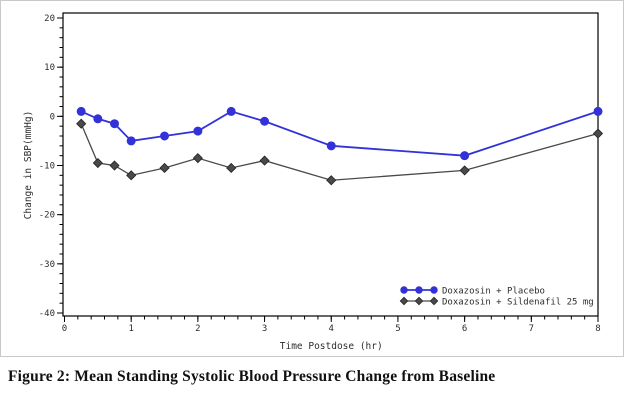  Describe the element at coordinates (47, 314) in the screenshot. I see `y-tick-label: -40` at that location.